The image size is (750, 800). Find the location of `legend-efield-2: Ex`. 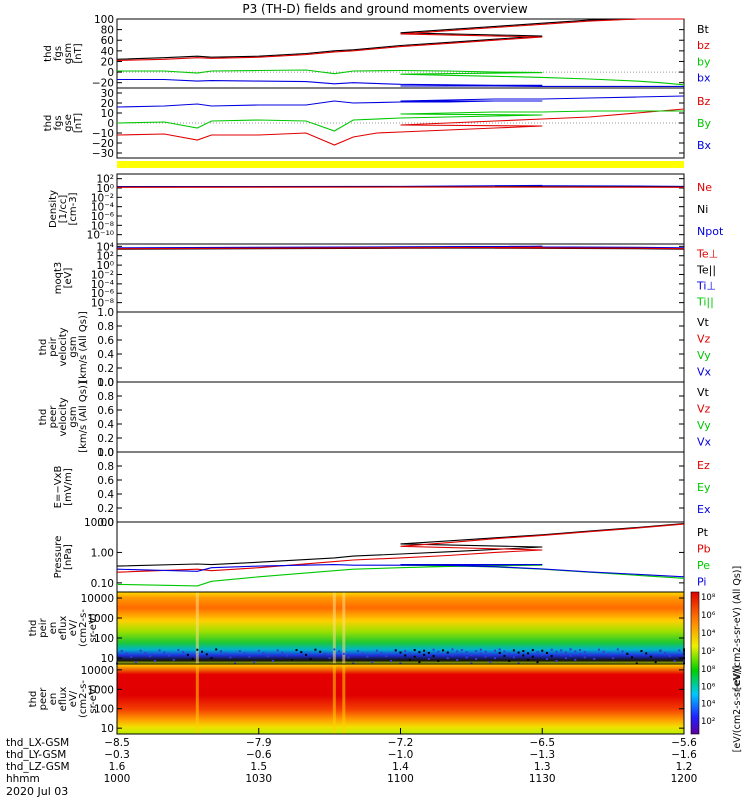

legend-efield-2: Ex is located at coordinates (704, 509).